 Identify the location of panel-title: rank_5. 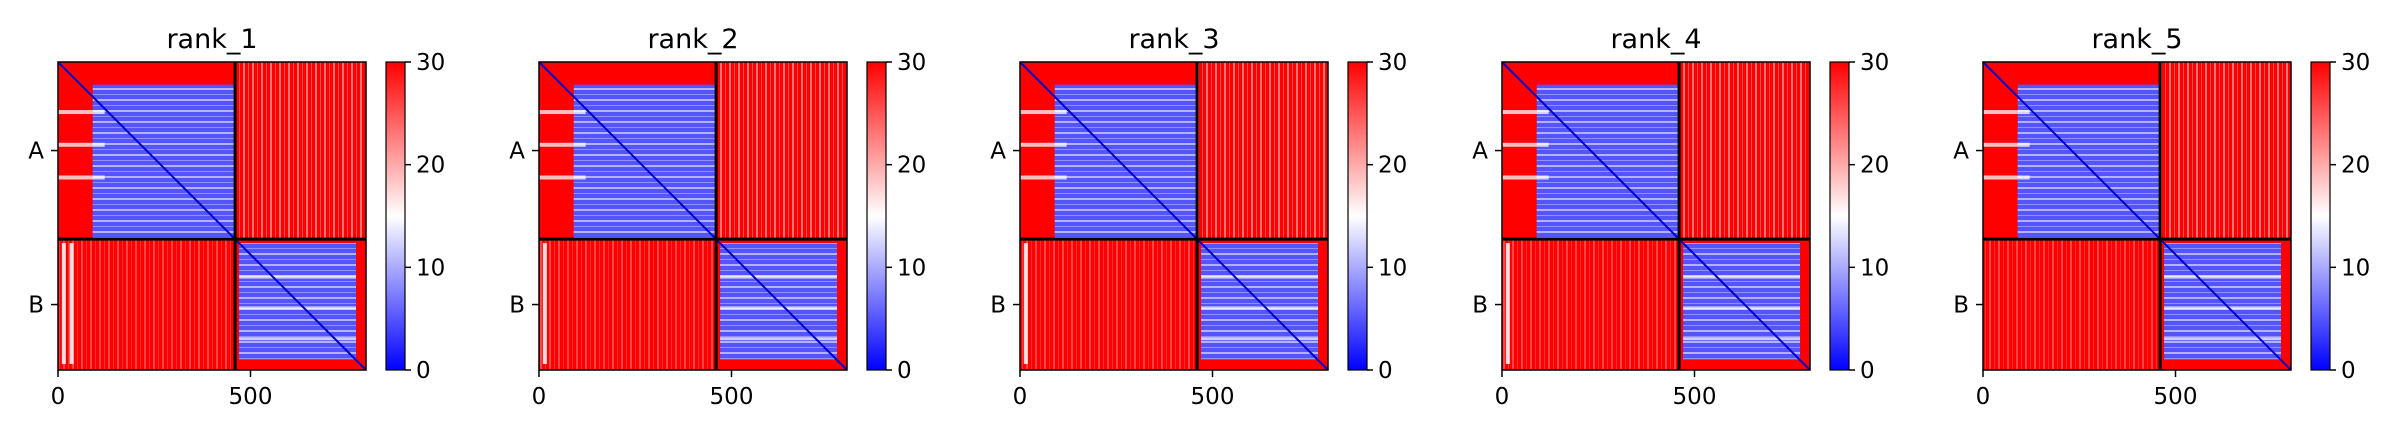
(2136, 39).